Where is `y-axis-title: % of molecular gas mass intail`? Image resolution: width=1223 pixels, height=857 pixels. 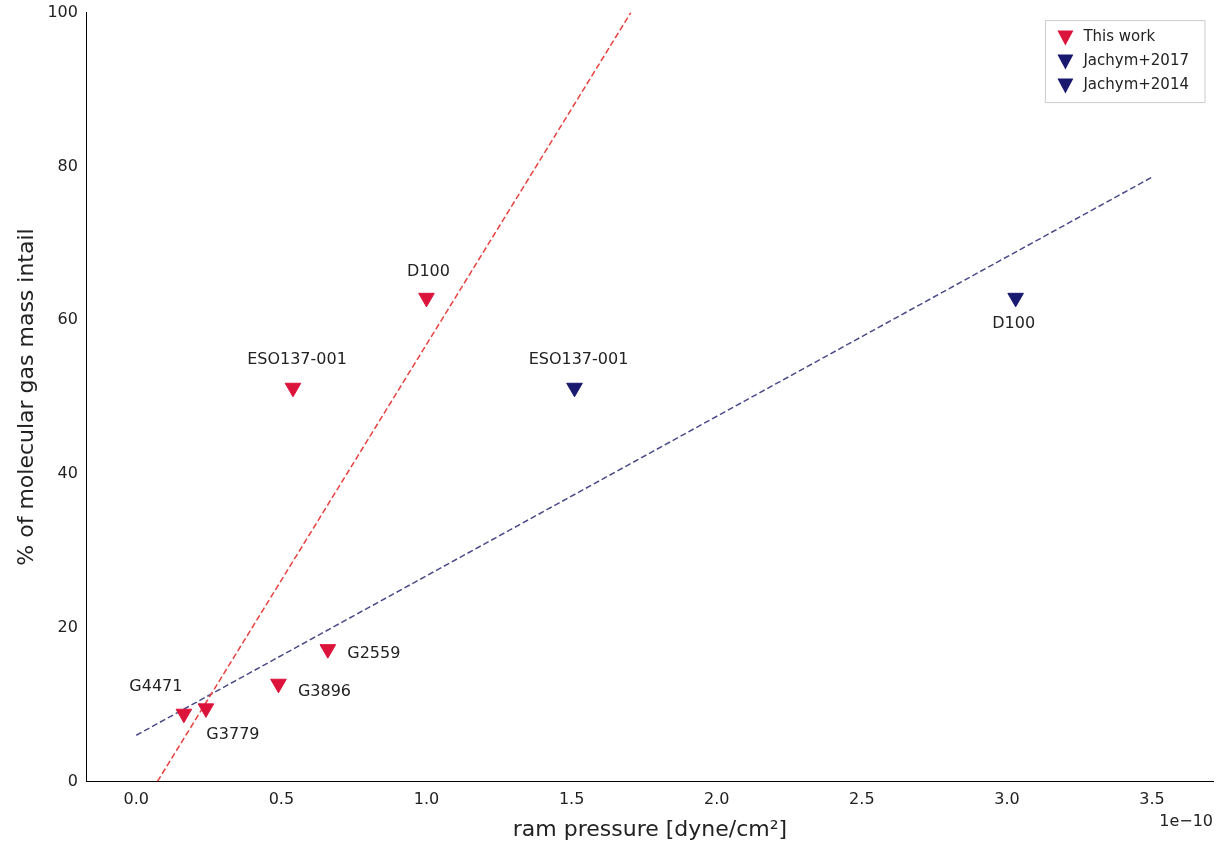 y-axis-title: % of molecular gas mass intail is located at coordinates (25, 397).